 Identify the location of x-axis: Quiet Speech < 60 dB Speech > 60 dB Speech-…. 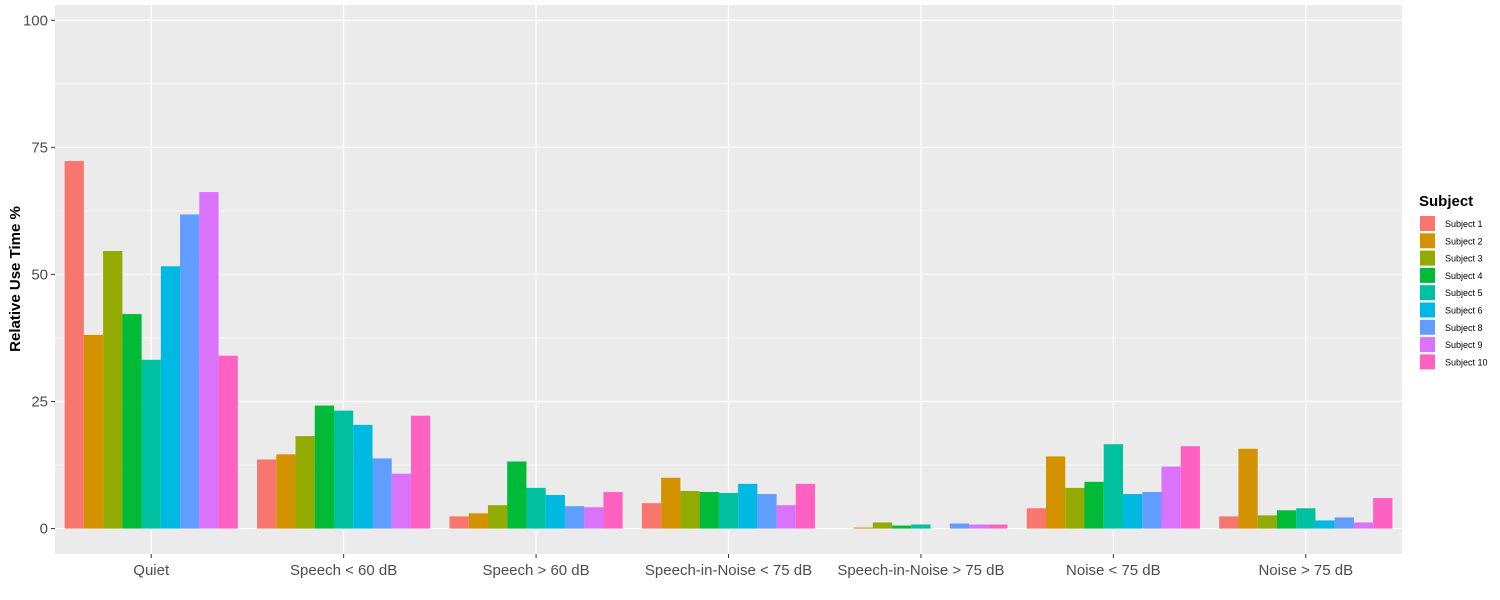
(743, 566).